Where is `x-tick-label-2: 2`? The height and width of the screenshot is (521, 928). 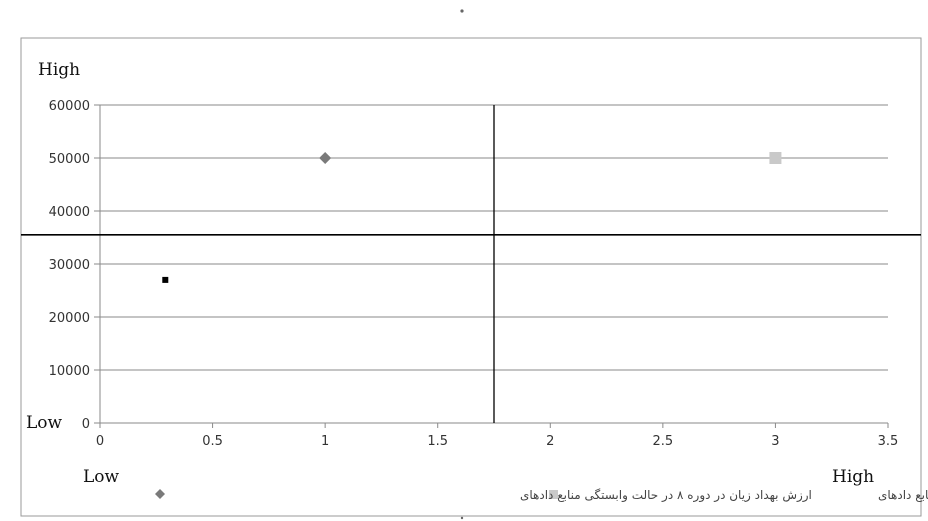 x-tick-label-2: 2 is located at coordinates (550, 441).